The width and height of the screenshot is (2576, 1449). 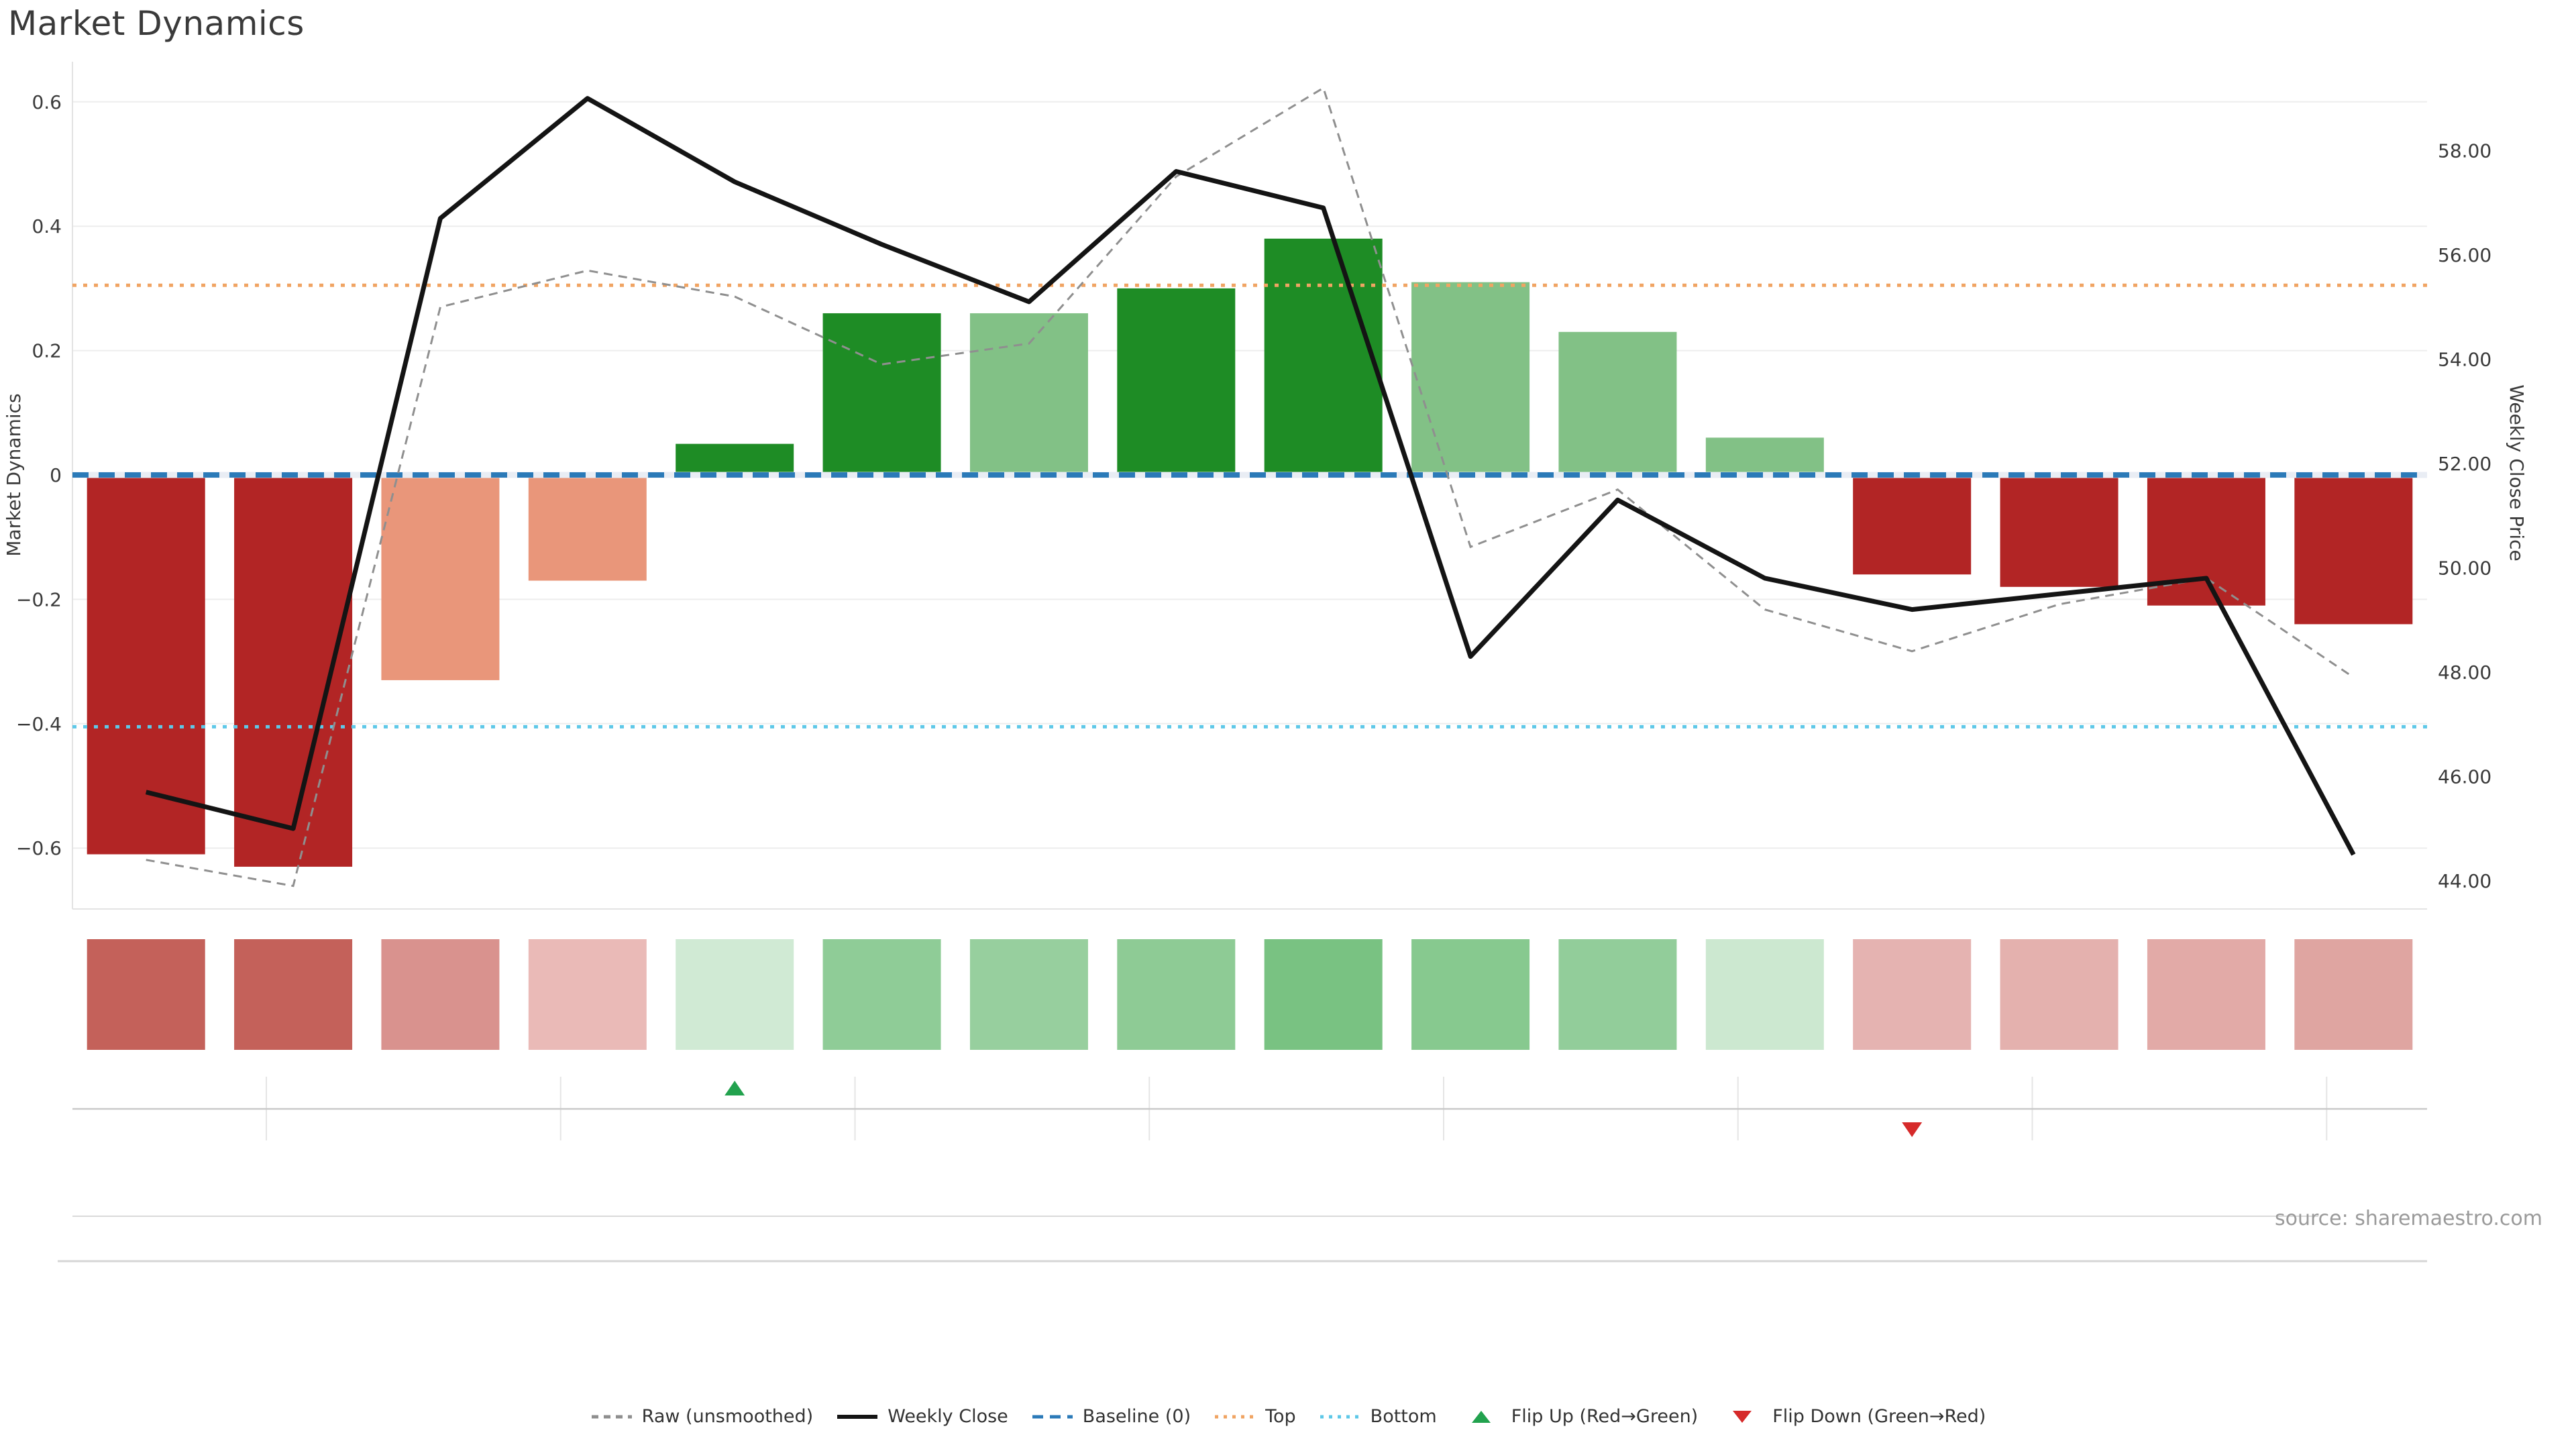 What do you see at coordinates (2464, 359) in the screenshot?
I see `right-tick-label: 54.00` at bounding box center [2464, 359].